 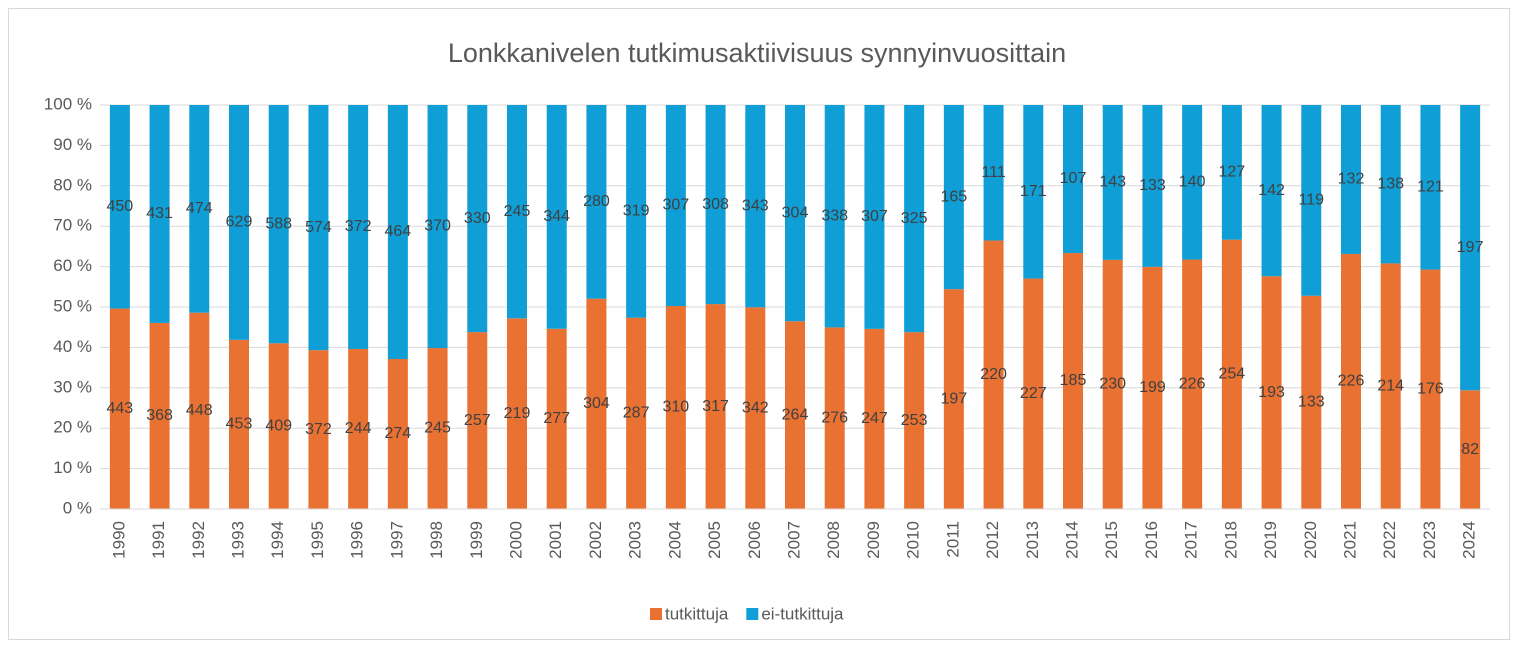 I want to click on data-label: 330, so click(x=477, y=218).